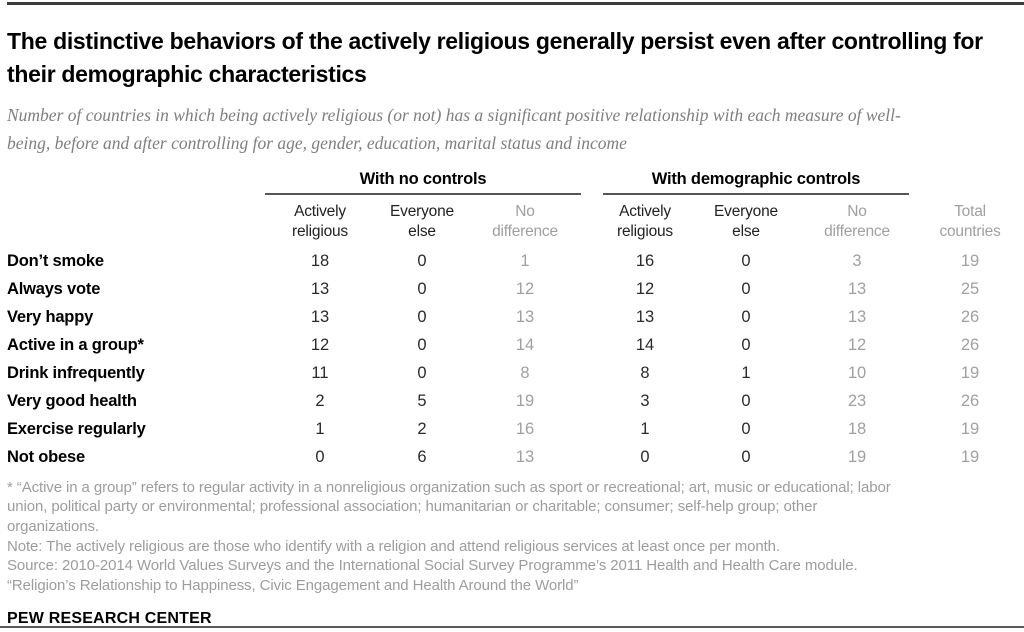  I want to click on footnote-line: organizations., so click(53, 526).